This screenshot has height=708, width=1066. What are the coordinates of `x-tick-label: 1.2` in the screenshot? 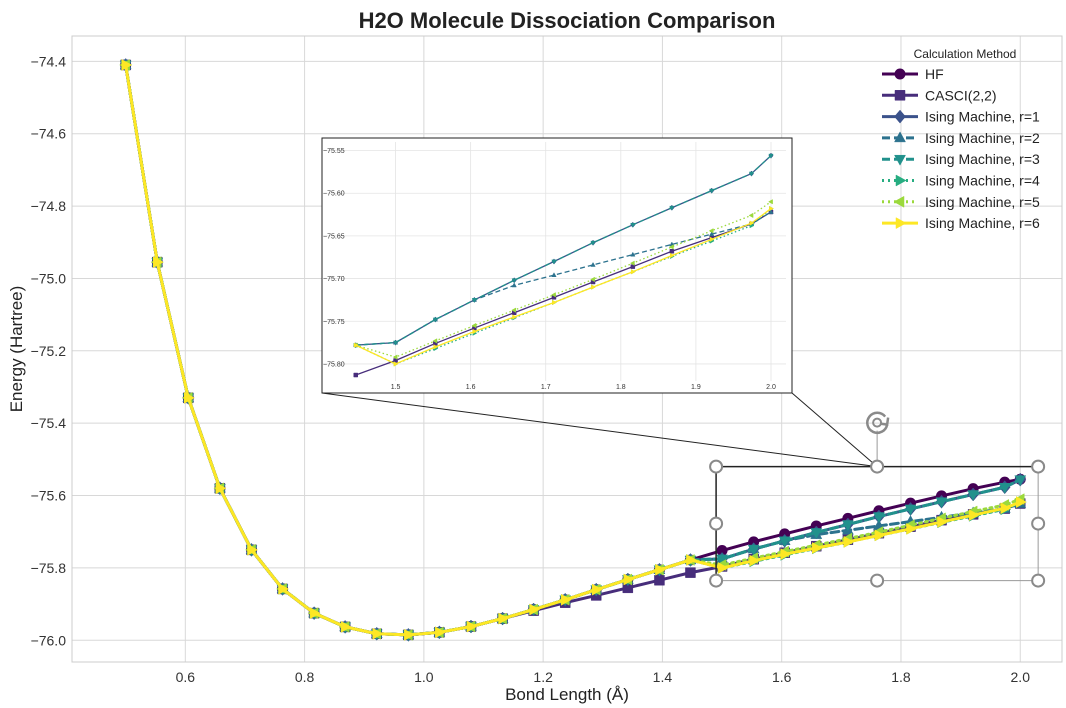 It's located at (543, 677).